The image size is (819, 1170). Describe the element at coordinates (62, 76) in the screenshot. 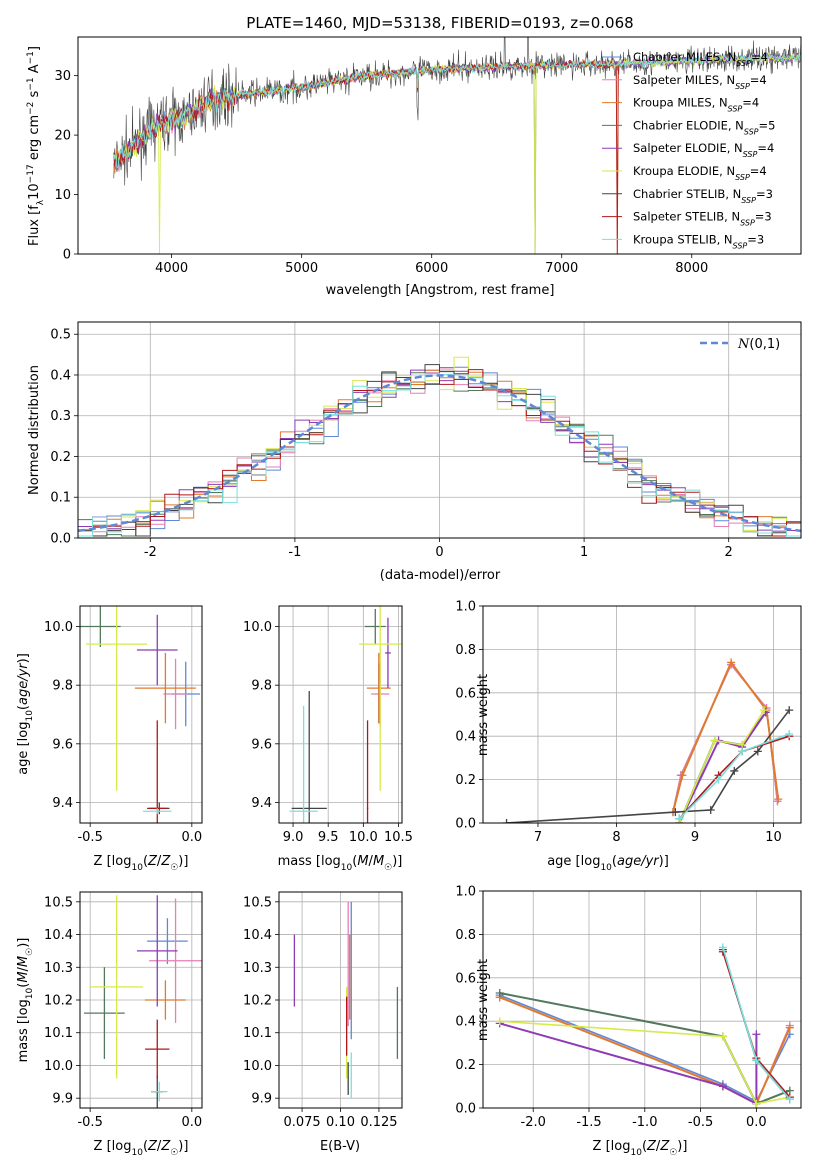

I see `y-tick-label: 30` at that location.